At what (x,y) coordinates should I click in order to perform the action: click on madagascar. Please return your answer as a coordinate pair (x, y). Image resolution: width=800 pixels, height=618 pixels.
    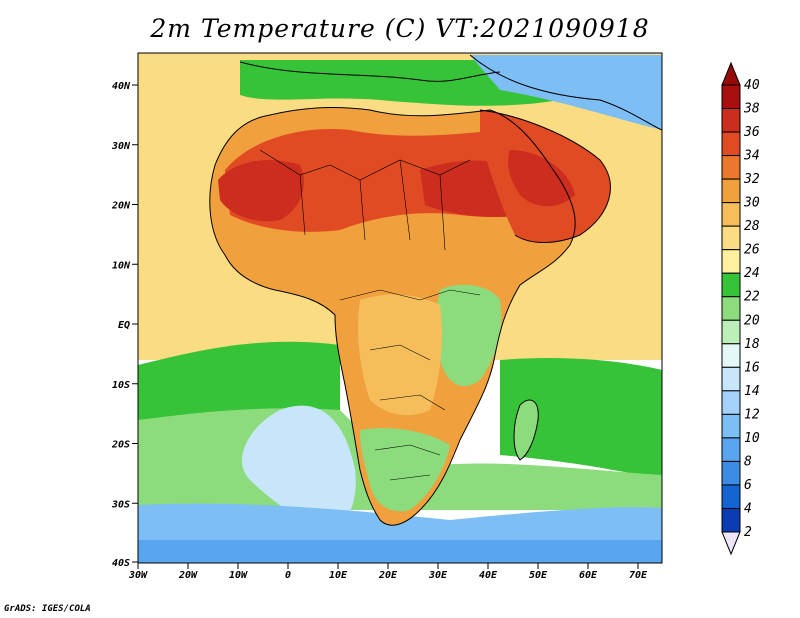
    Looking at the image, I should click on (526, 430).